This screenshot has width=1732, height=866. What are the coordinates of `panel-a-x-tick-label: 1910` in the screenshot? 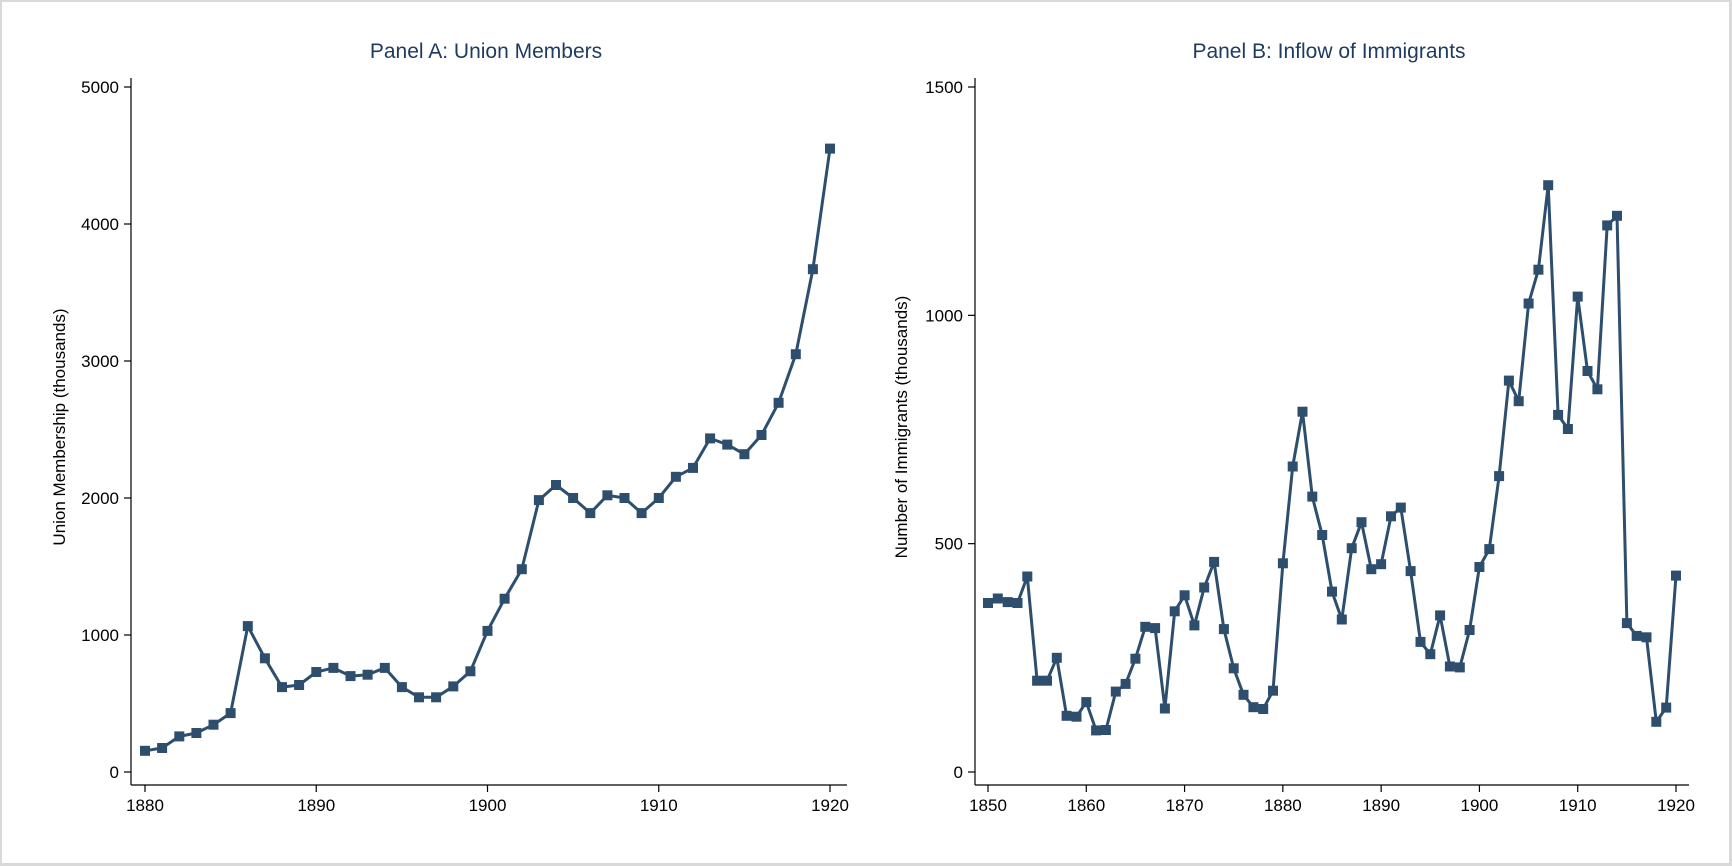 It's located at (659, 805).